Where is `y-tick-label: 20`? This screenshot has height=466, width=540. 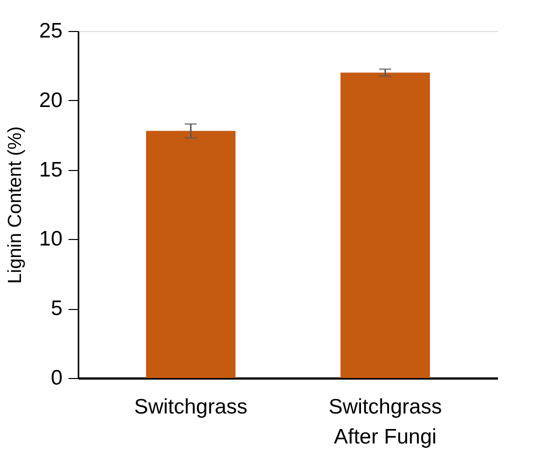
y-tick-label: 20 is located at coordinates (50, 100).